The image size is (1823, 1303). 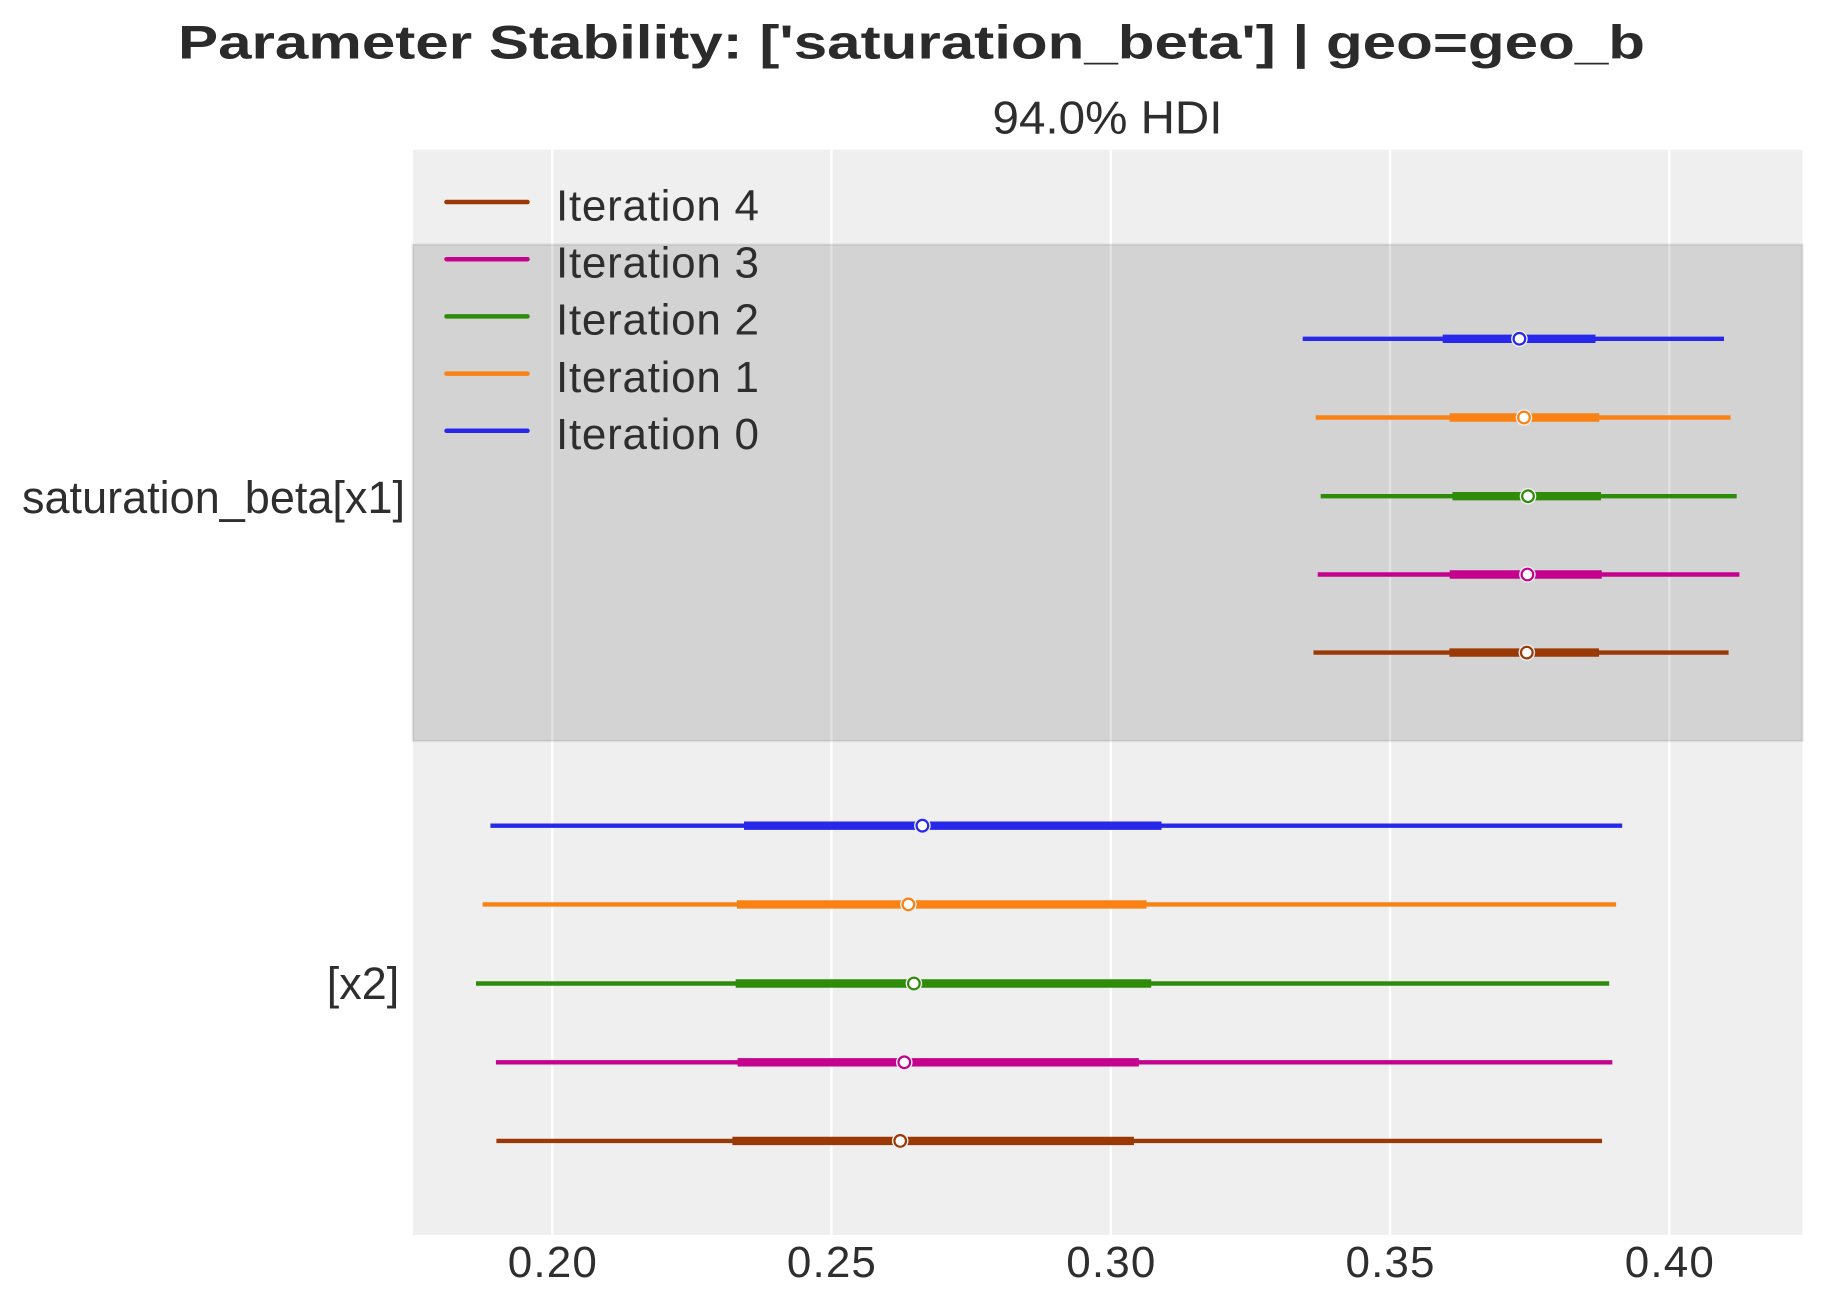 What do you see at coordinates (657, 320) in the screenshot?
I see `svg-text: Iteration 2` at bounding box center [657, 320].